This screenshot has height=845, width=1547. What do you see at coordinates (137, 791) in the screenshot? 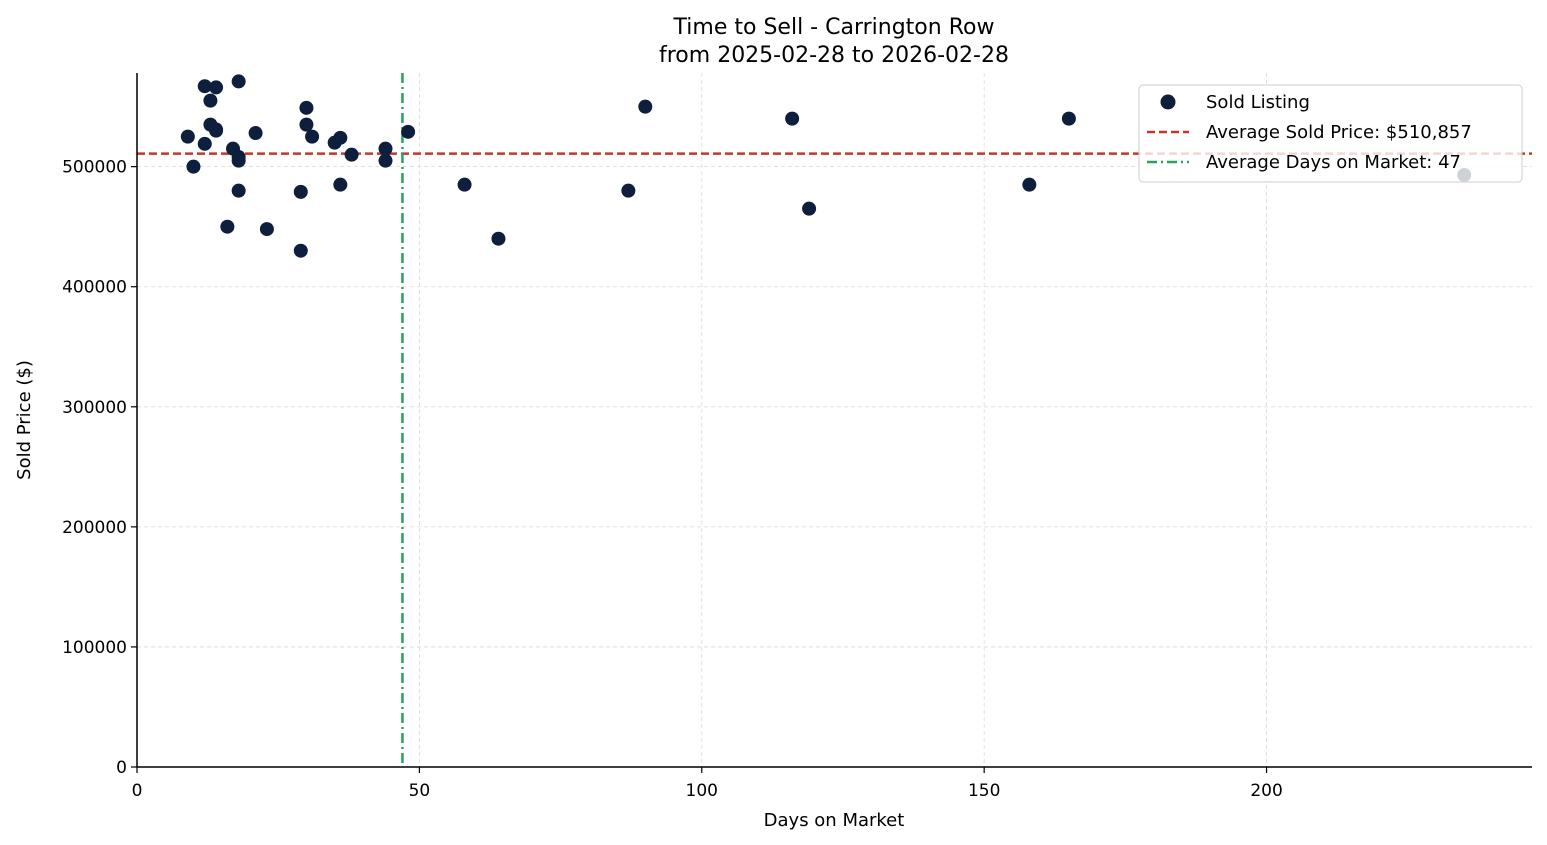
I see `x-tick-label: 0` at bounding box center [137, 791].